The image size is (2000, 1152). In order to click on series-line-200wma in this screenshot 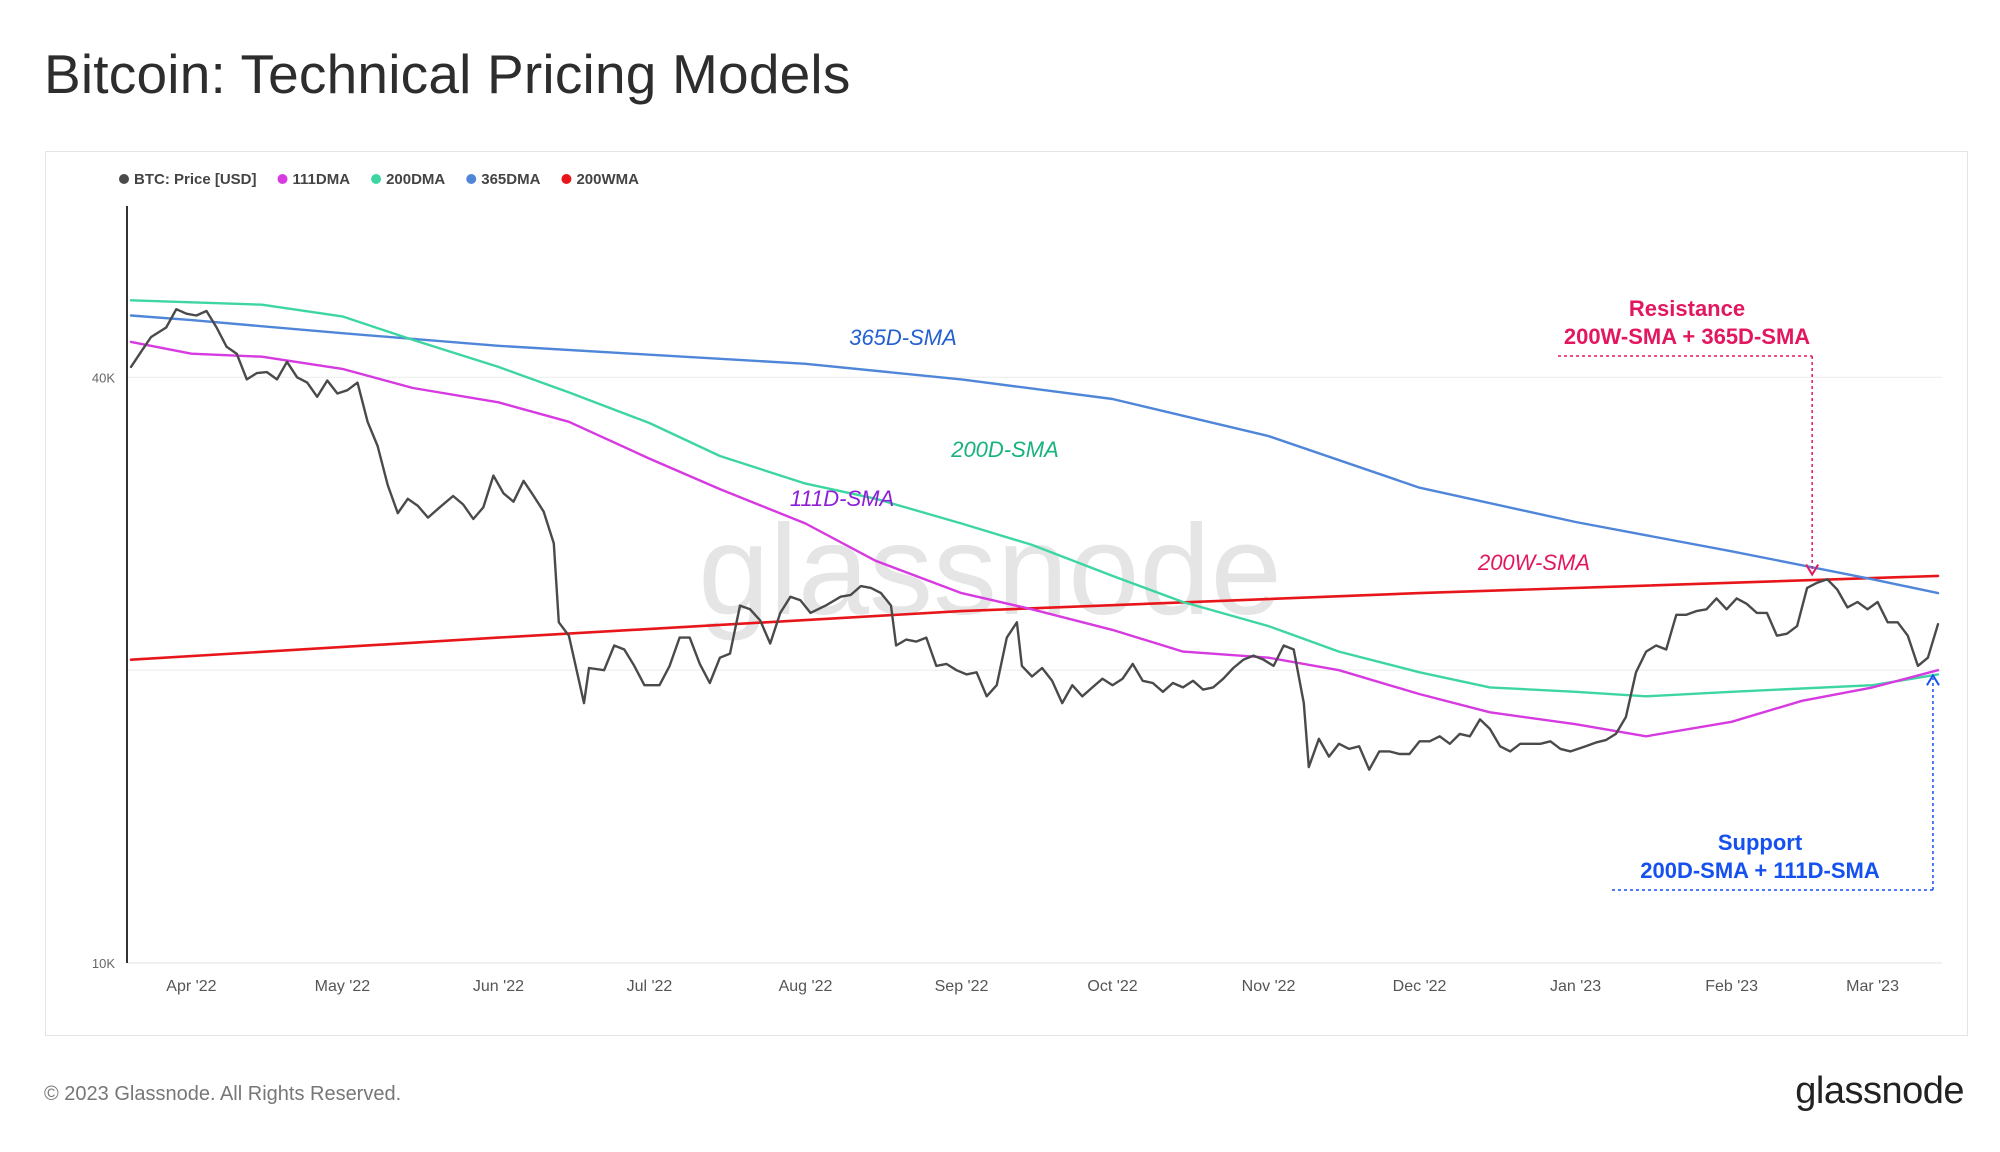, I will do `click(1034, 617)`.